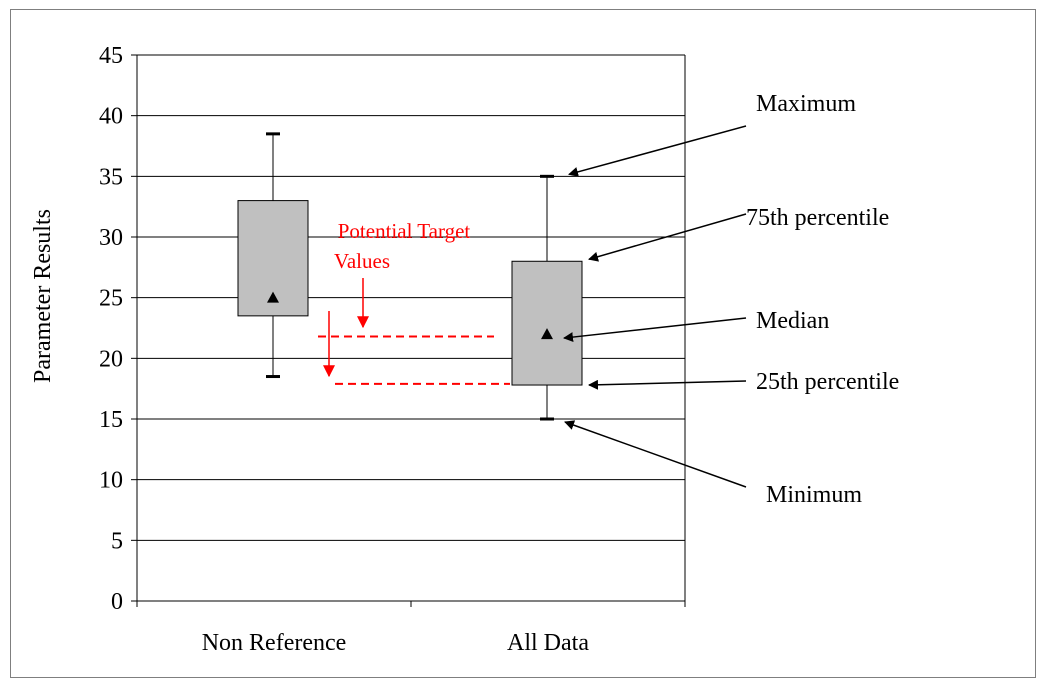 This screenshot has height=689, width=1048. What do you see at coordinates (274, 643) in the screenshot?
I see `x-tick-label: Non Reference` at bounding box center [274, 643].